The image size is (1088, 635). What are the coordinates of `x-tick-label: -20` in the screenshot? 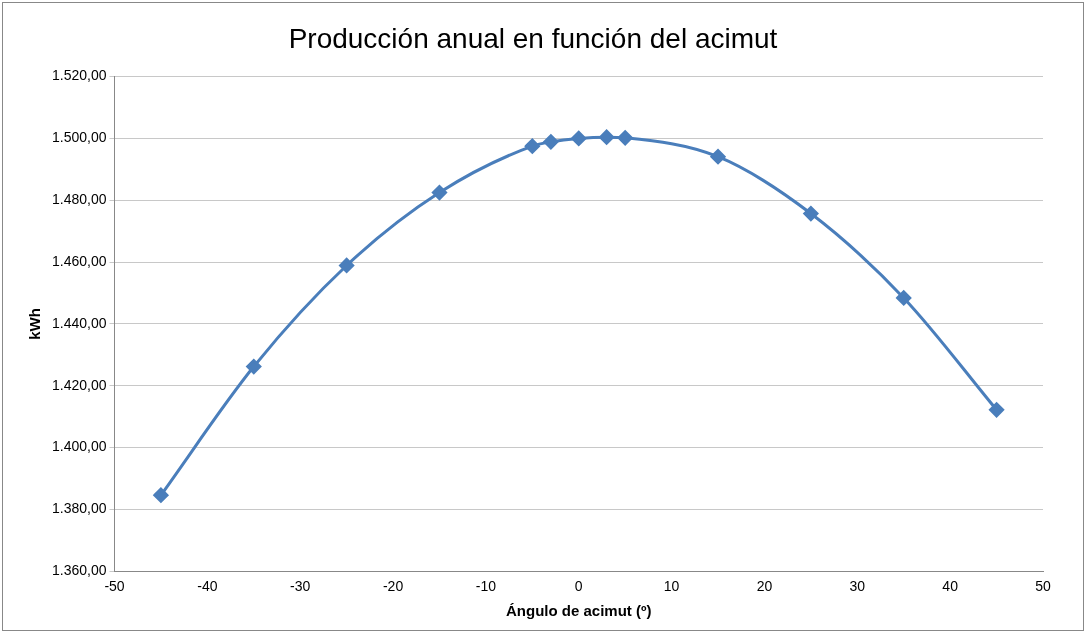 It's located at (393, 586).